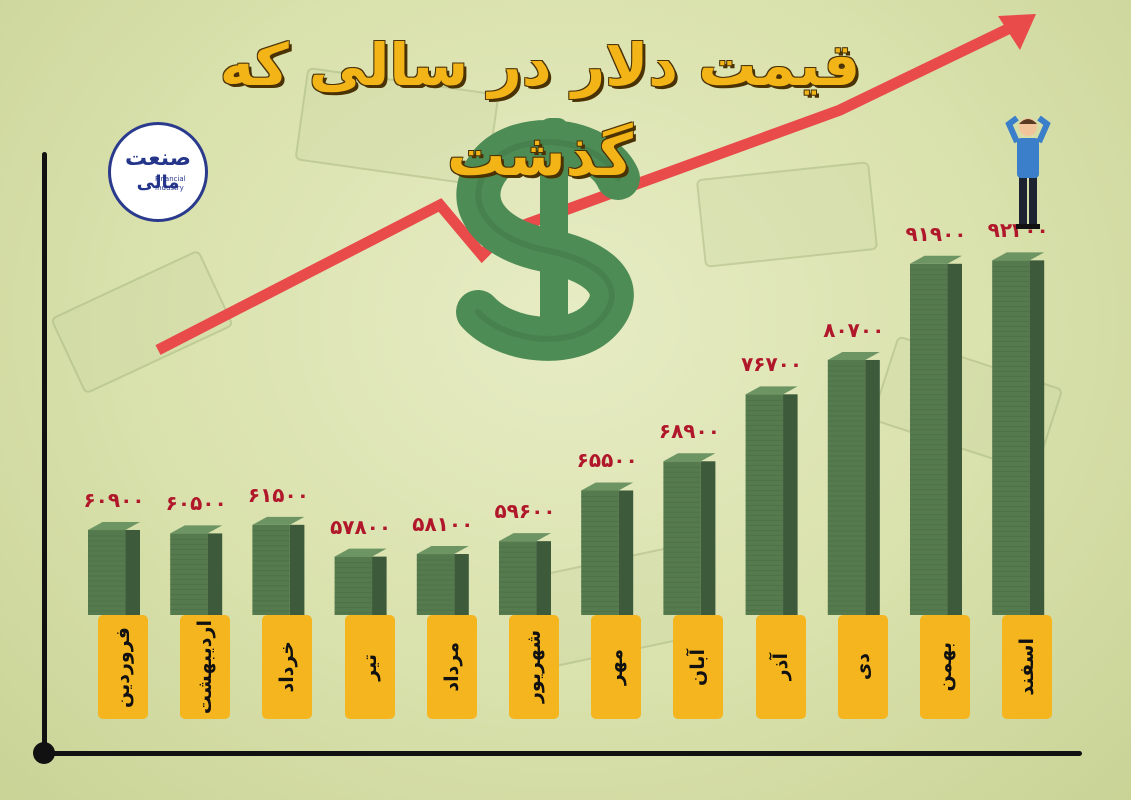 The width and height of the screenshot is (1131, 800). I want to click on month-label: مهر, so click(616, 667).